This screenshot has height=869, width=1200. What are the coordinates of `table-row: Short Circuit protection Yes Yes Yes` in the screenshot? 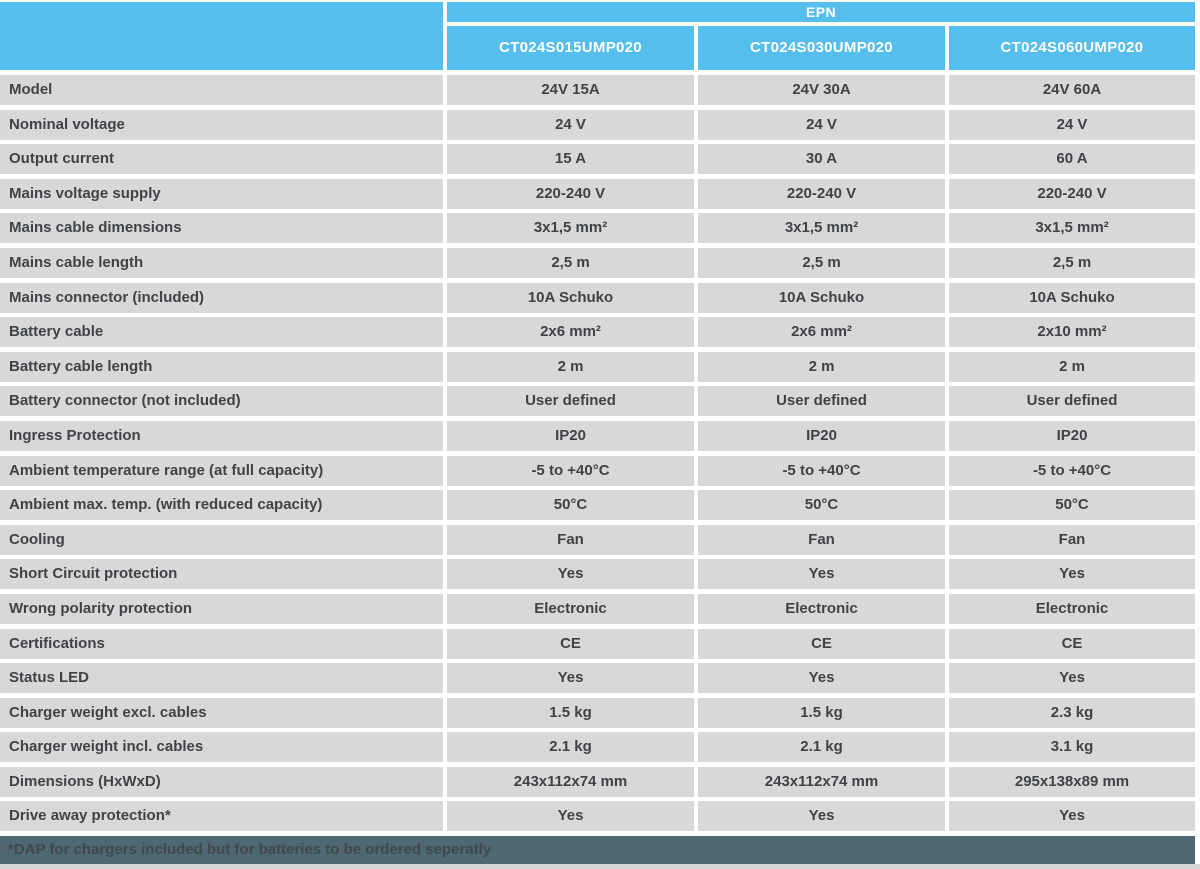 It's located at (597, 574).